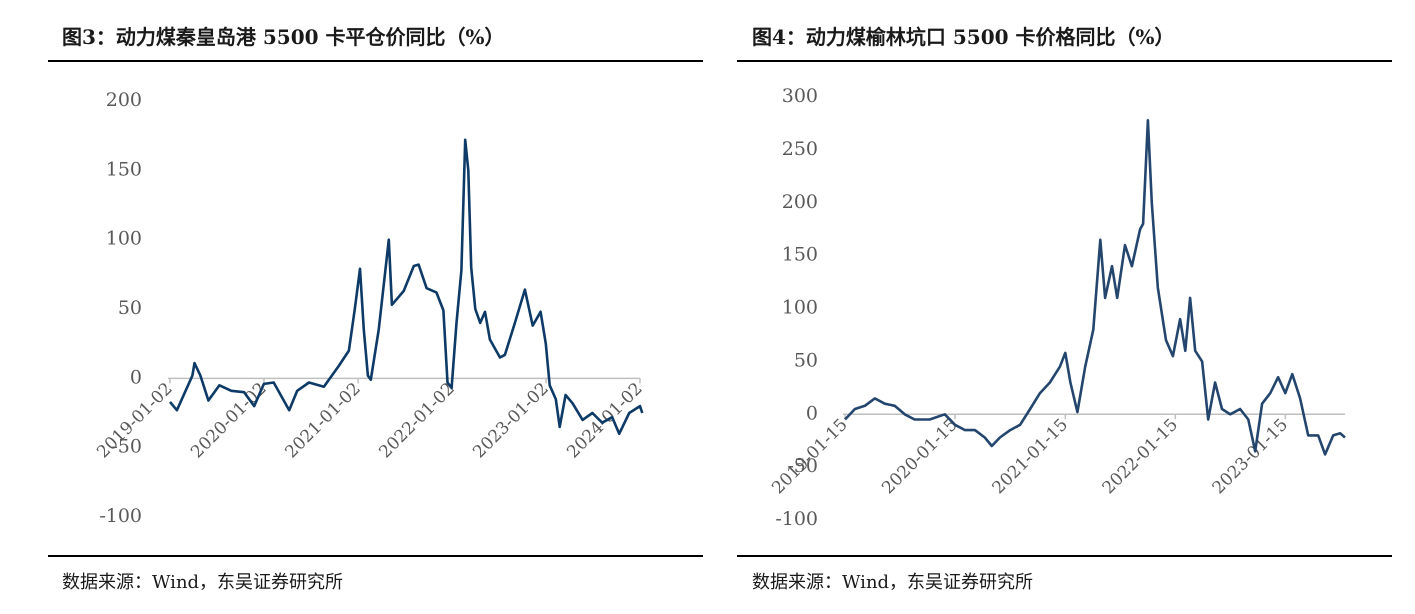 This screenshot has height=614, width=1415. I want to click on y-tick-label: 300, so click(800, 96).